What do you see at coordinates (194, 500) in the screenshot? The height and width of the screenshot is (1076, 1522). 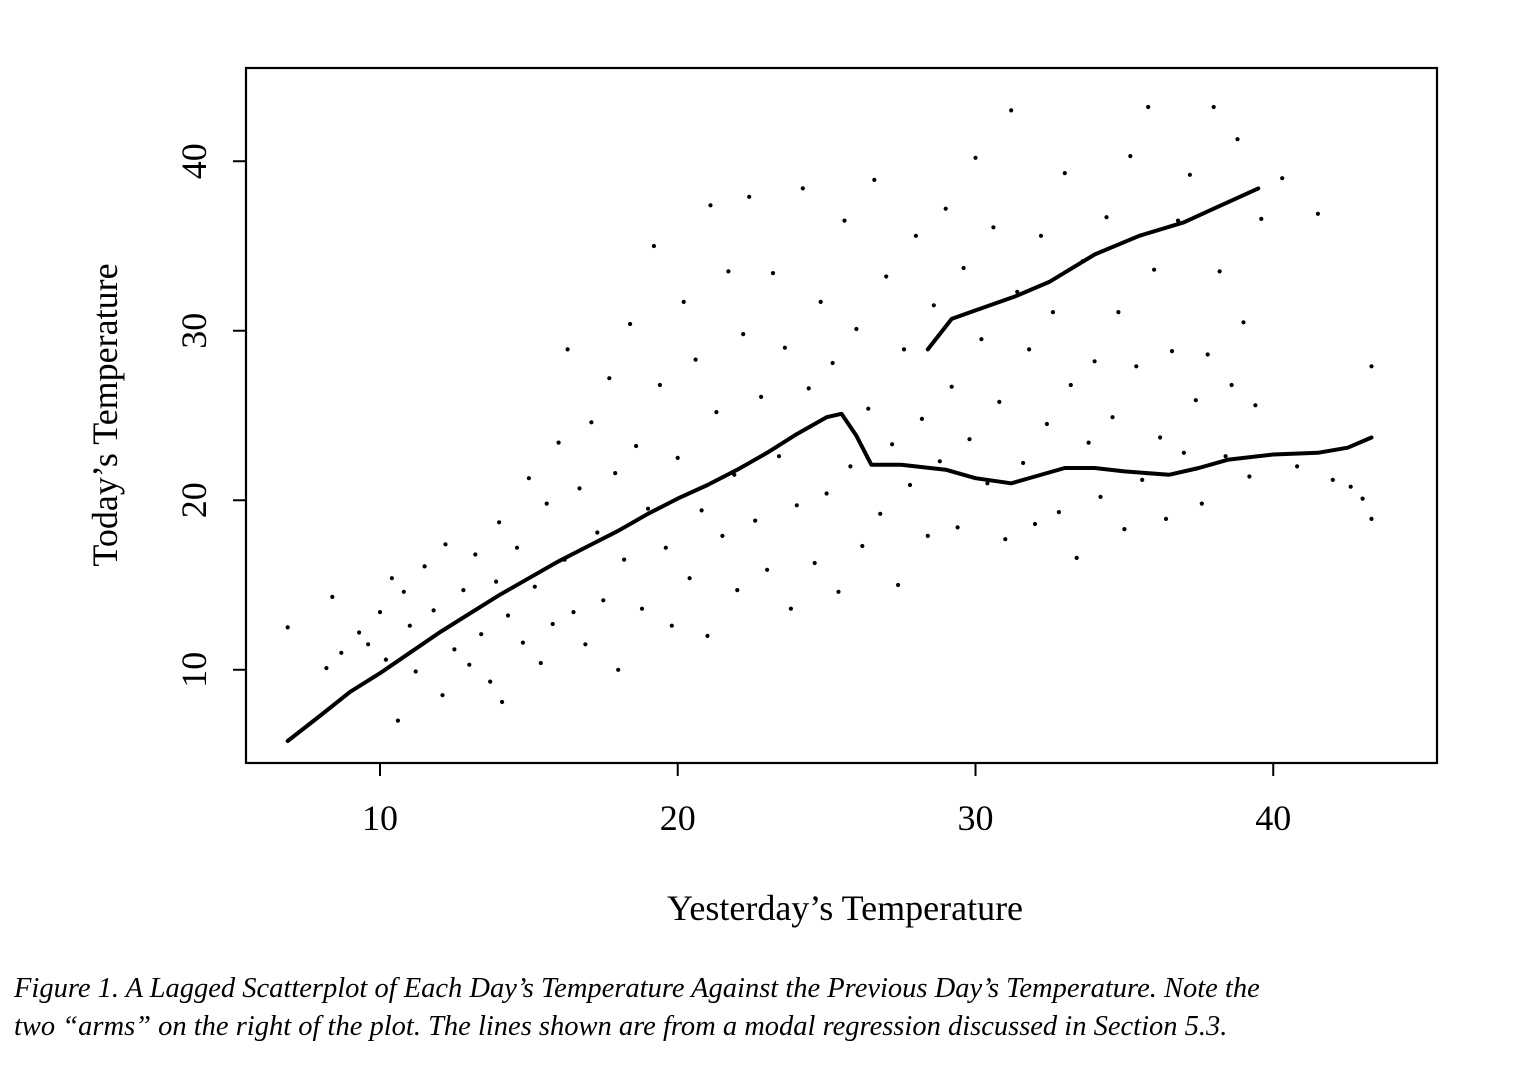 I see `y-tick-label: 20` at bounding box center [194, 500].